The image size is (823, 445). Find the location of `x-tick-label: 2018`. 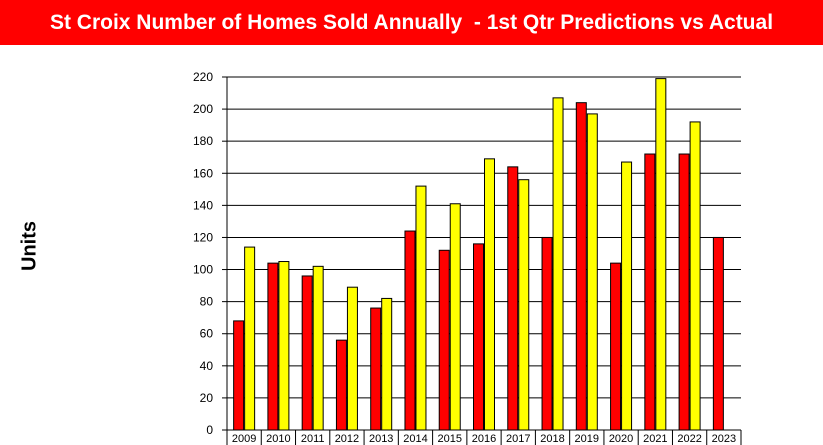

x-tick-label: 2018 is located at coordinates (552, 439).